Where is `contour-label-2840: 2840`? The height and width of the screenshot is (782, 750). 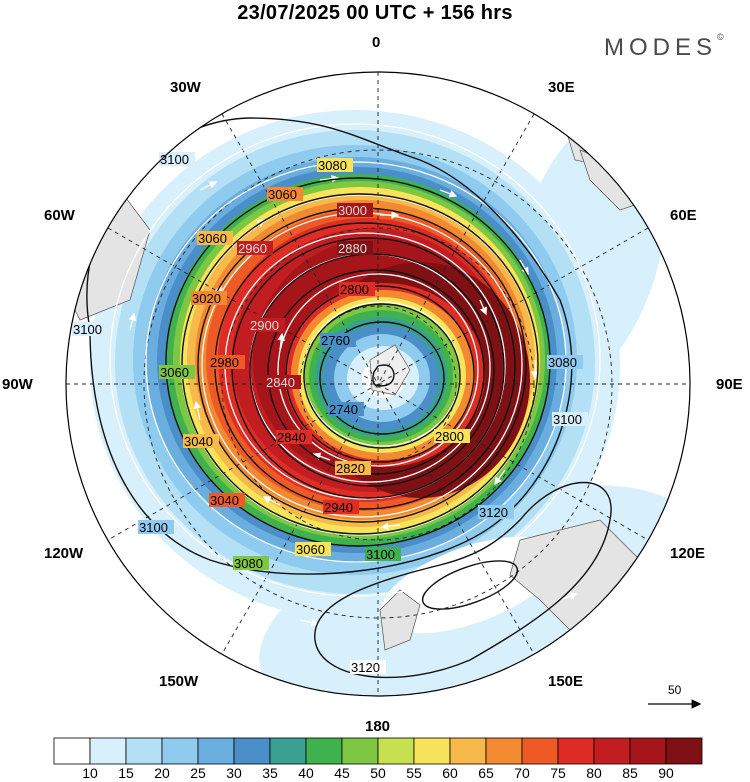
contour-label-2840: 2840 is located at coordinates (280, 382).